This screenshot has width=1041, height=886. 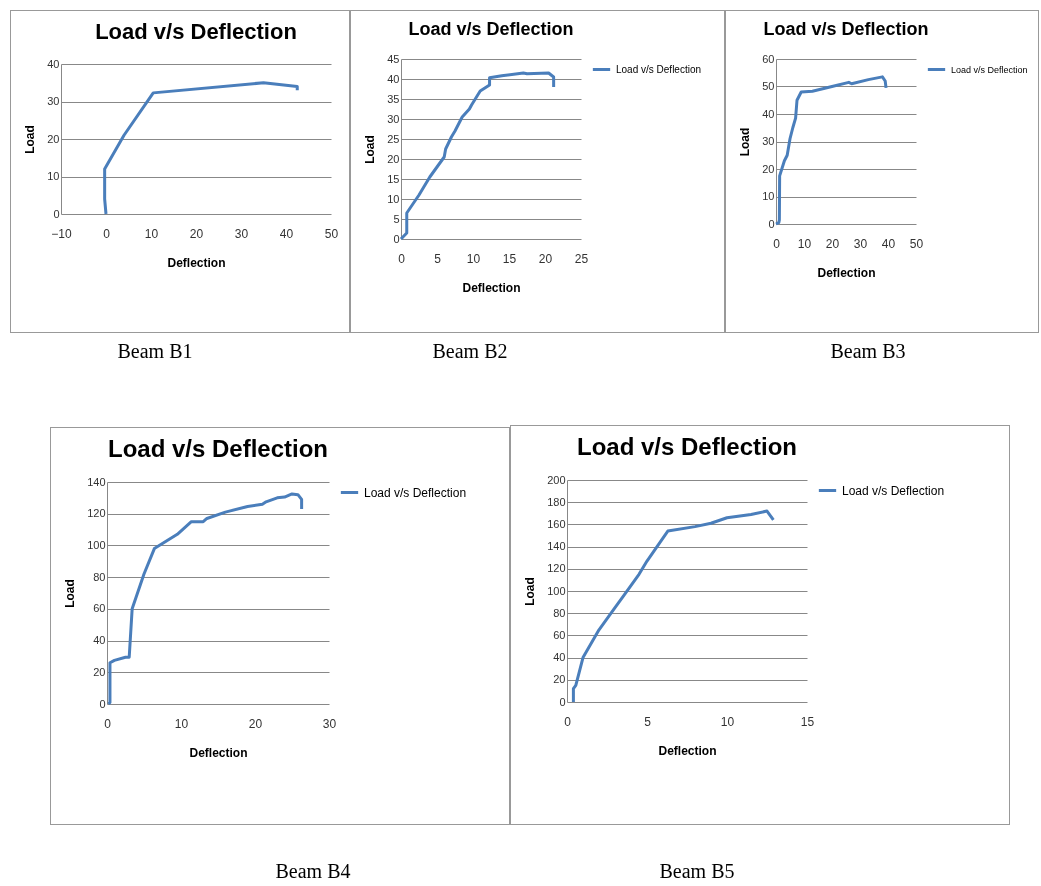 What do you see at coordinates (393, 178) in the screenshot?
I see `y-tick-label: 15` at bounding box center [393, 178].